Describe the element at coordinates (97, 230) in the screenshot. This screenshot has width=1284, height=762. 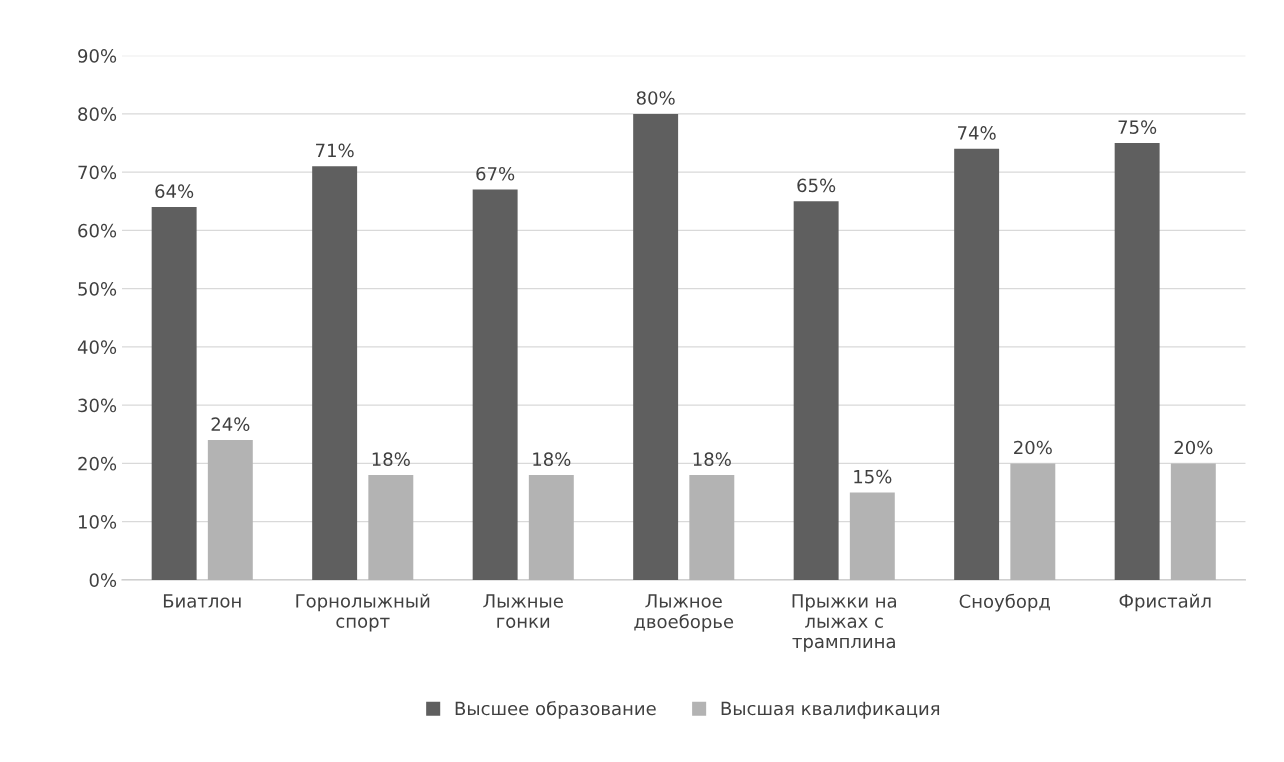
I see `y-tick-label: 60%` at that location.